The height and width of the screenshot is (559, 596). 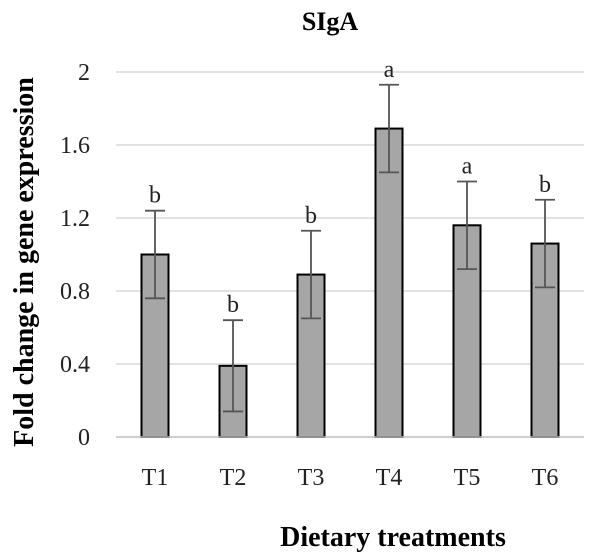 I want to click on y-tick-label: 2, so click(x=84, y=73).